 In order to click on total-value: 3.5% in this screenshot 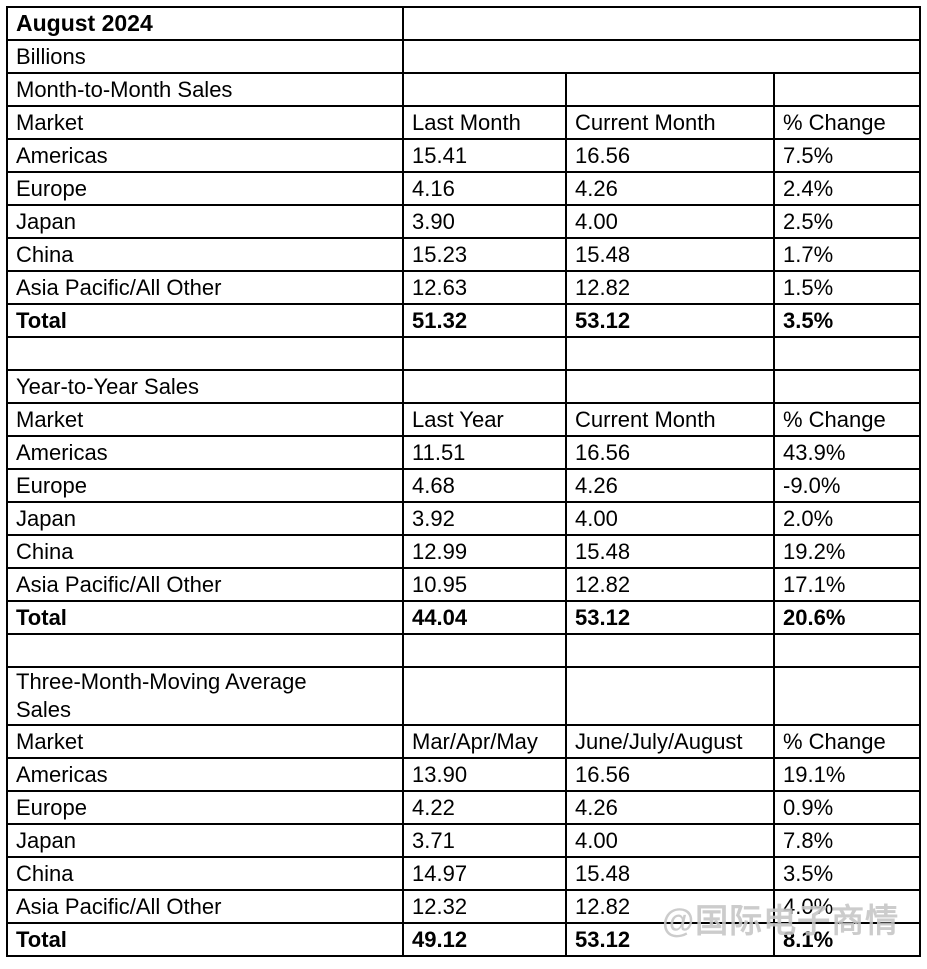, I will do `click(847, 320)`.